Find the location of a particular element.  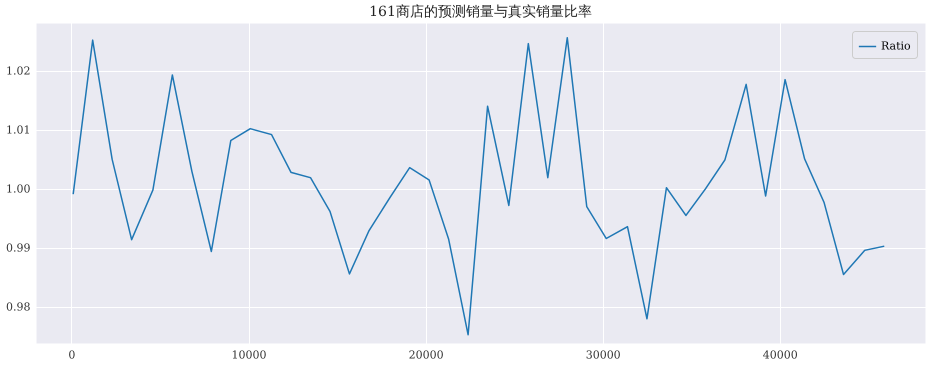

chart-title: 161商店的预测销量与真实销量比率 is located at coordinates (480, 12).